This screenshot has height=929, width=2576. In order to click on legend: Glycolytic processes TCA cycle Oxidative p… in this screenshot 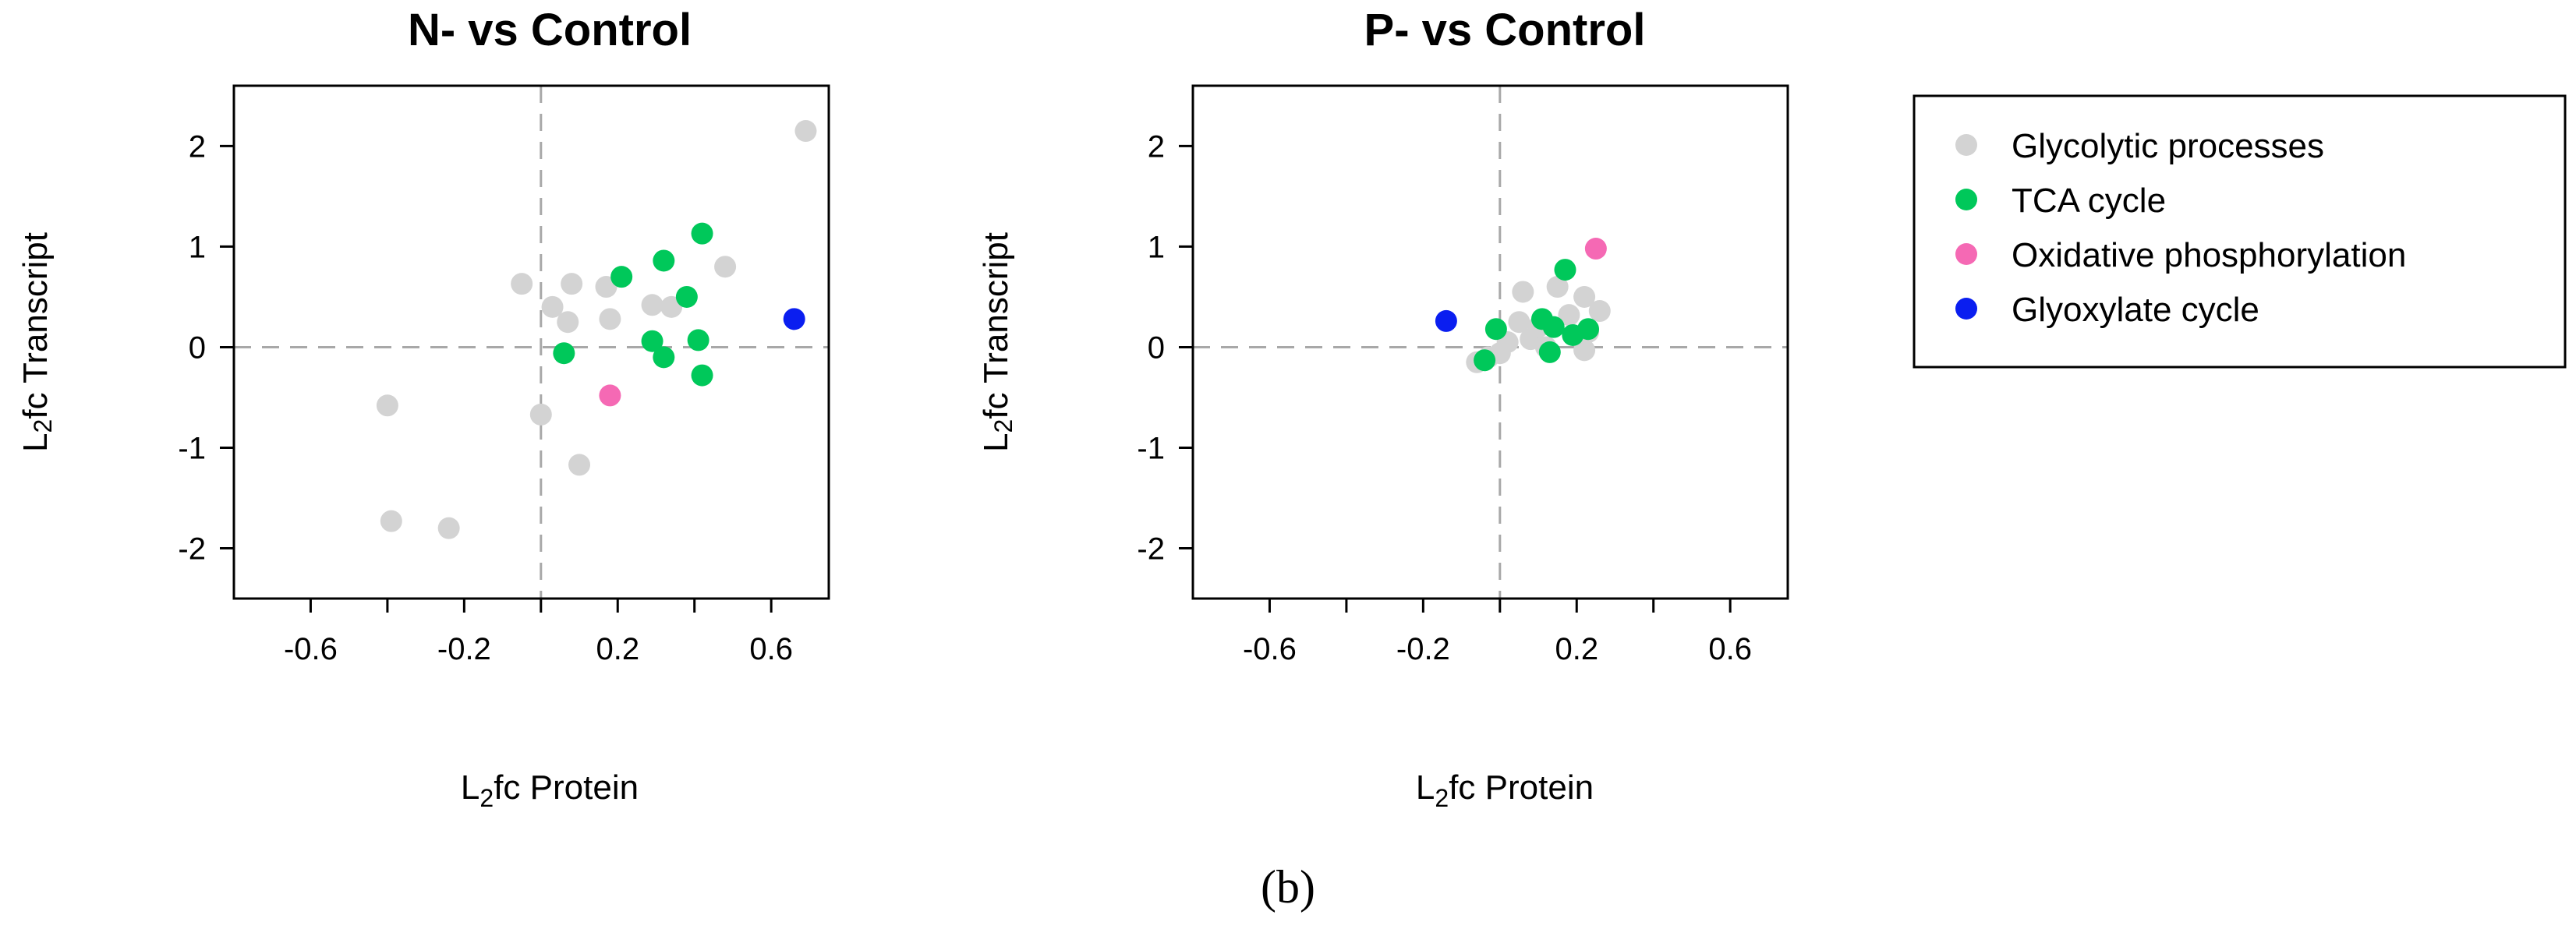, I will do `click(2240, 232)`.